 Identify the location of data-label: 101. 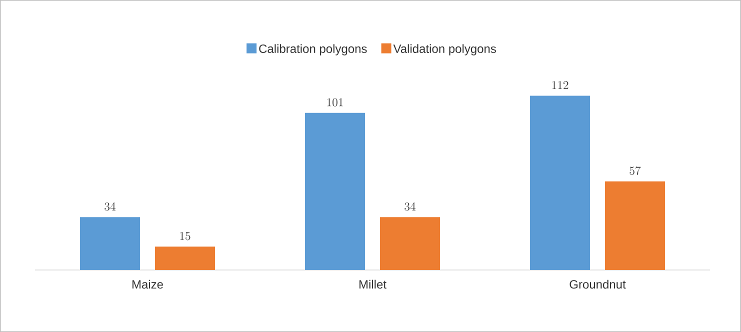
(335, 102).